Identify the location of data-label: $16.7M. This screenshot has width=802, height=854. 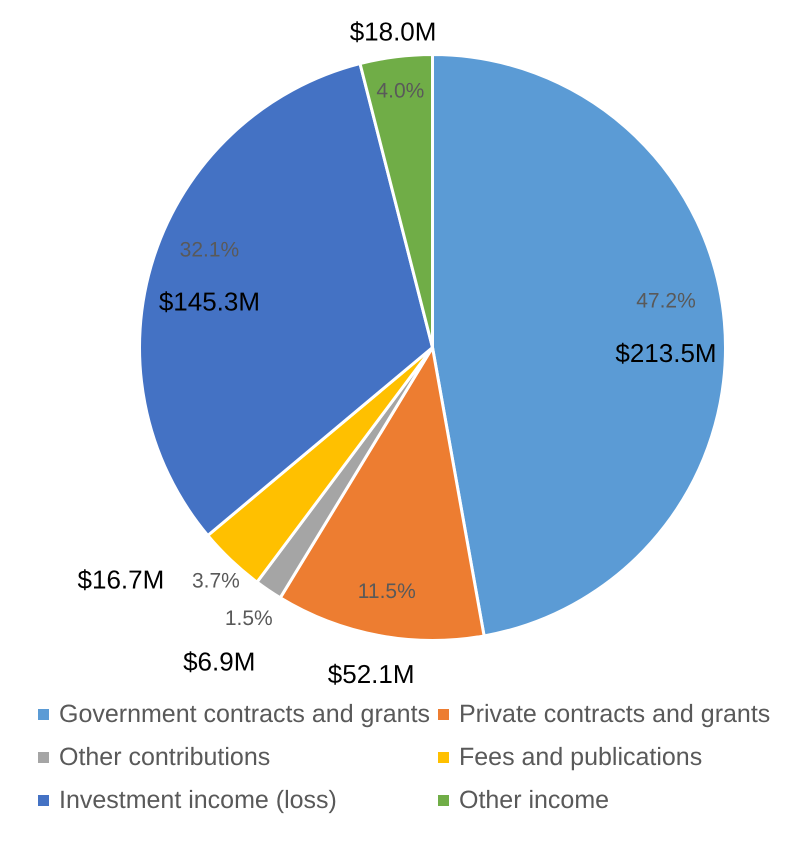
(121, 579).